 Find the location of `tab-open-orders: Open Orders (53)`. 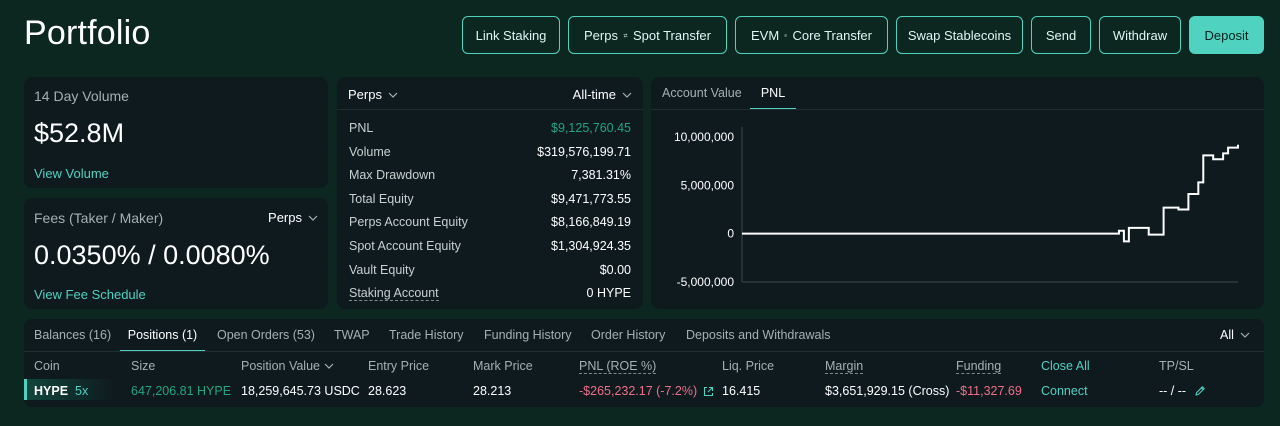

tab-open-orders: Open Orders (53) is located at coordinates (266, 335).